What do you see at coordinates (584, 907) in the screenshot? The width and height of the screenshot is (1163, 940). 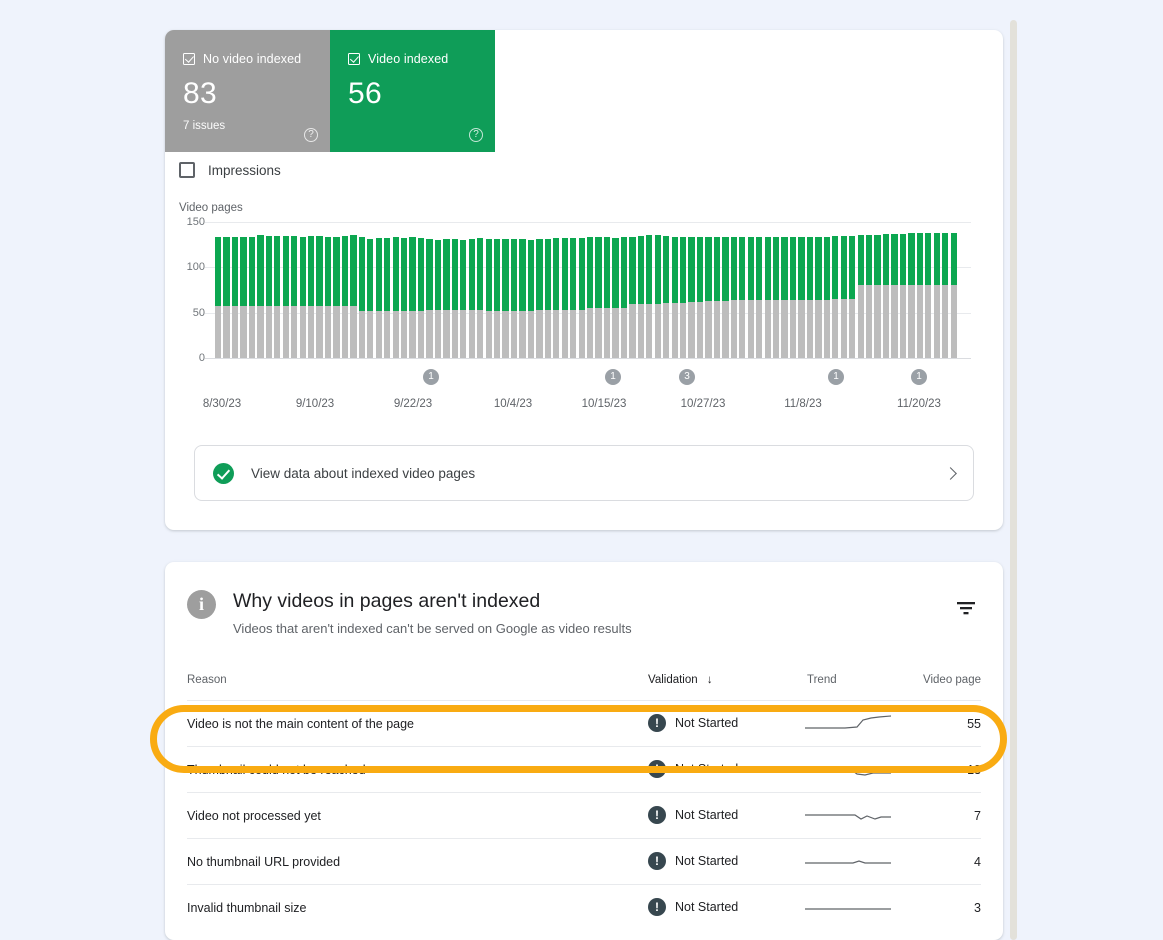 I see `table-row: Invalid thumbnail size! Not Started 3` at bounding box center [584, 907].